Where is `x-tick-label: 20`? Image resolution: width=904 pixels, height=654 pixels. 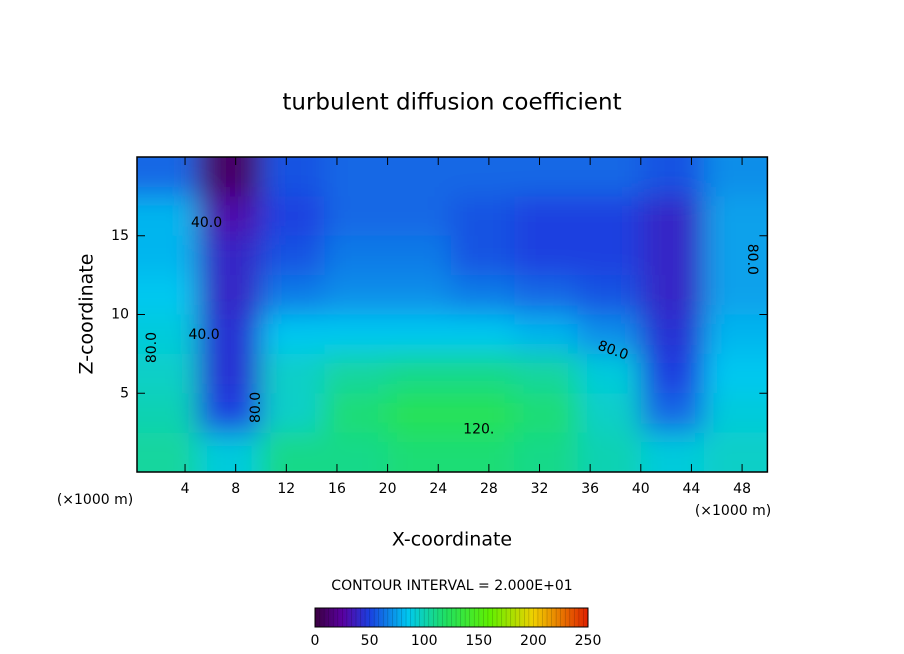
x-tick-label: 20 is located at coordinates (388, 489).